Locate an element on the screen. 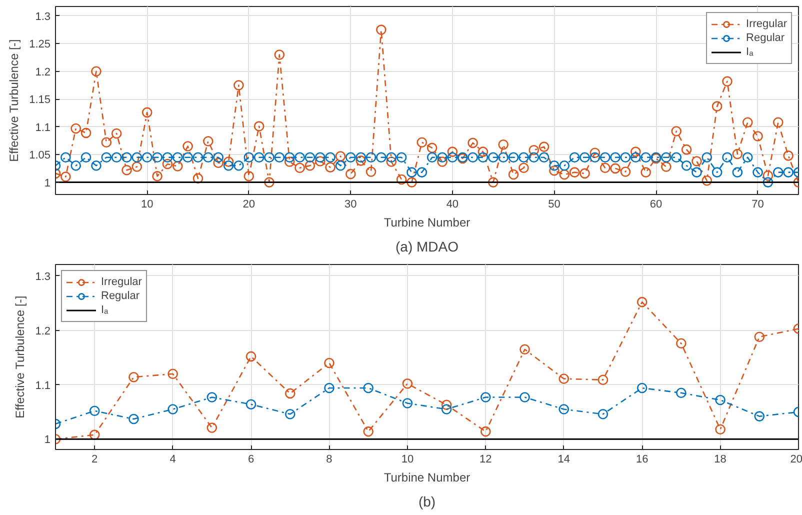 The width and height of the screenshot is (802, 515). y-tick-label: 1.05 is located at coordinates (40, 156).